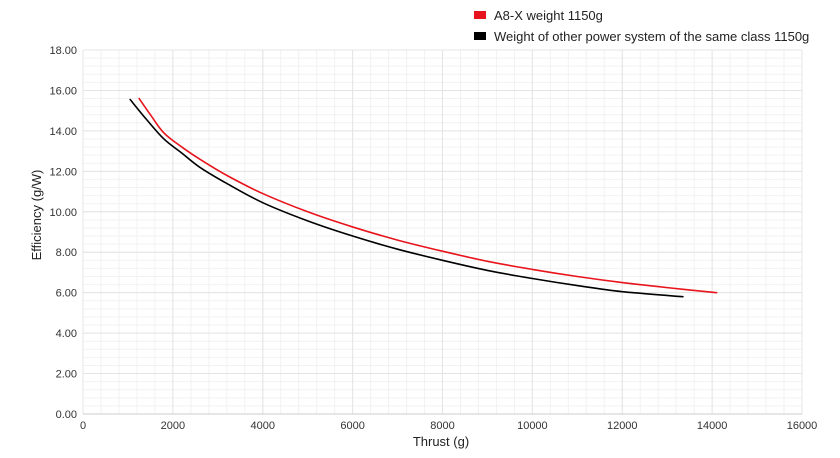 The width and height of the screenshot is (840, 458). I want to click on y-tick-label: 16.00, so click(63, 91).